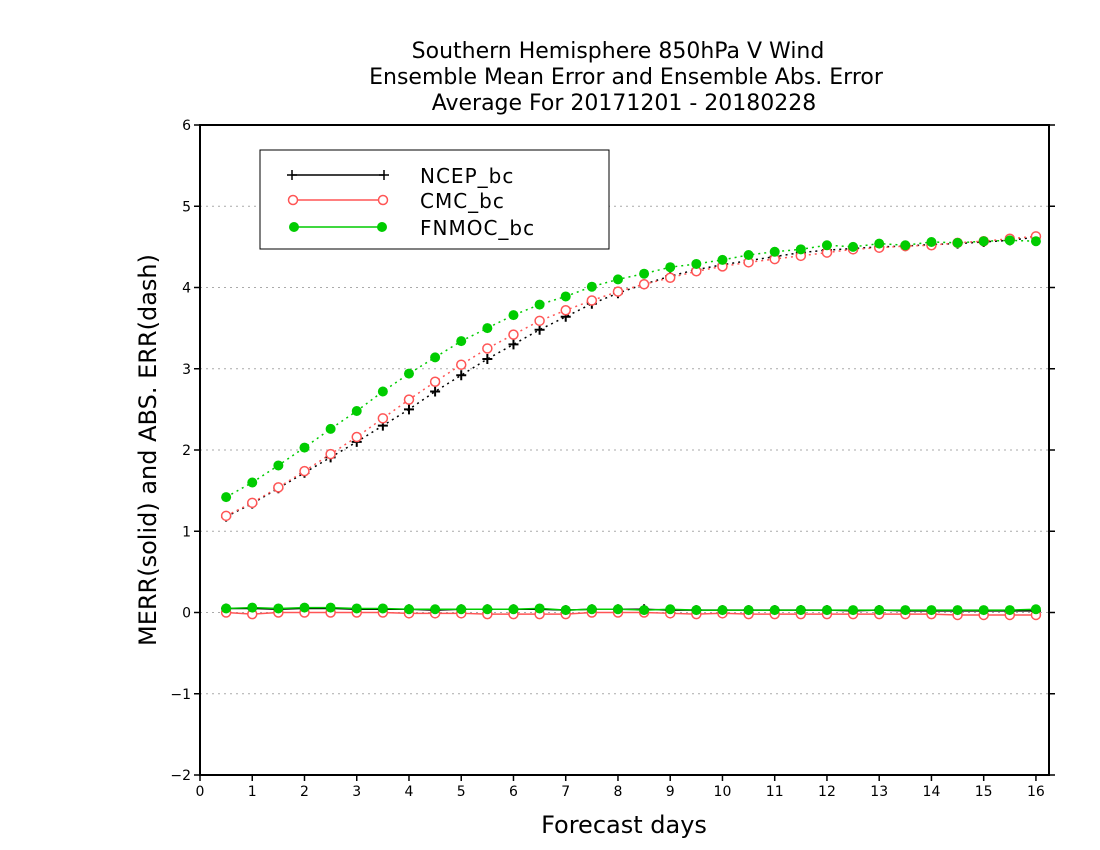  I want to click on chart-title-line-3: Average For 20171201 - 20180228, so click(624, 103).